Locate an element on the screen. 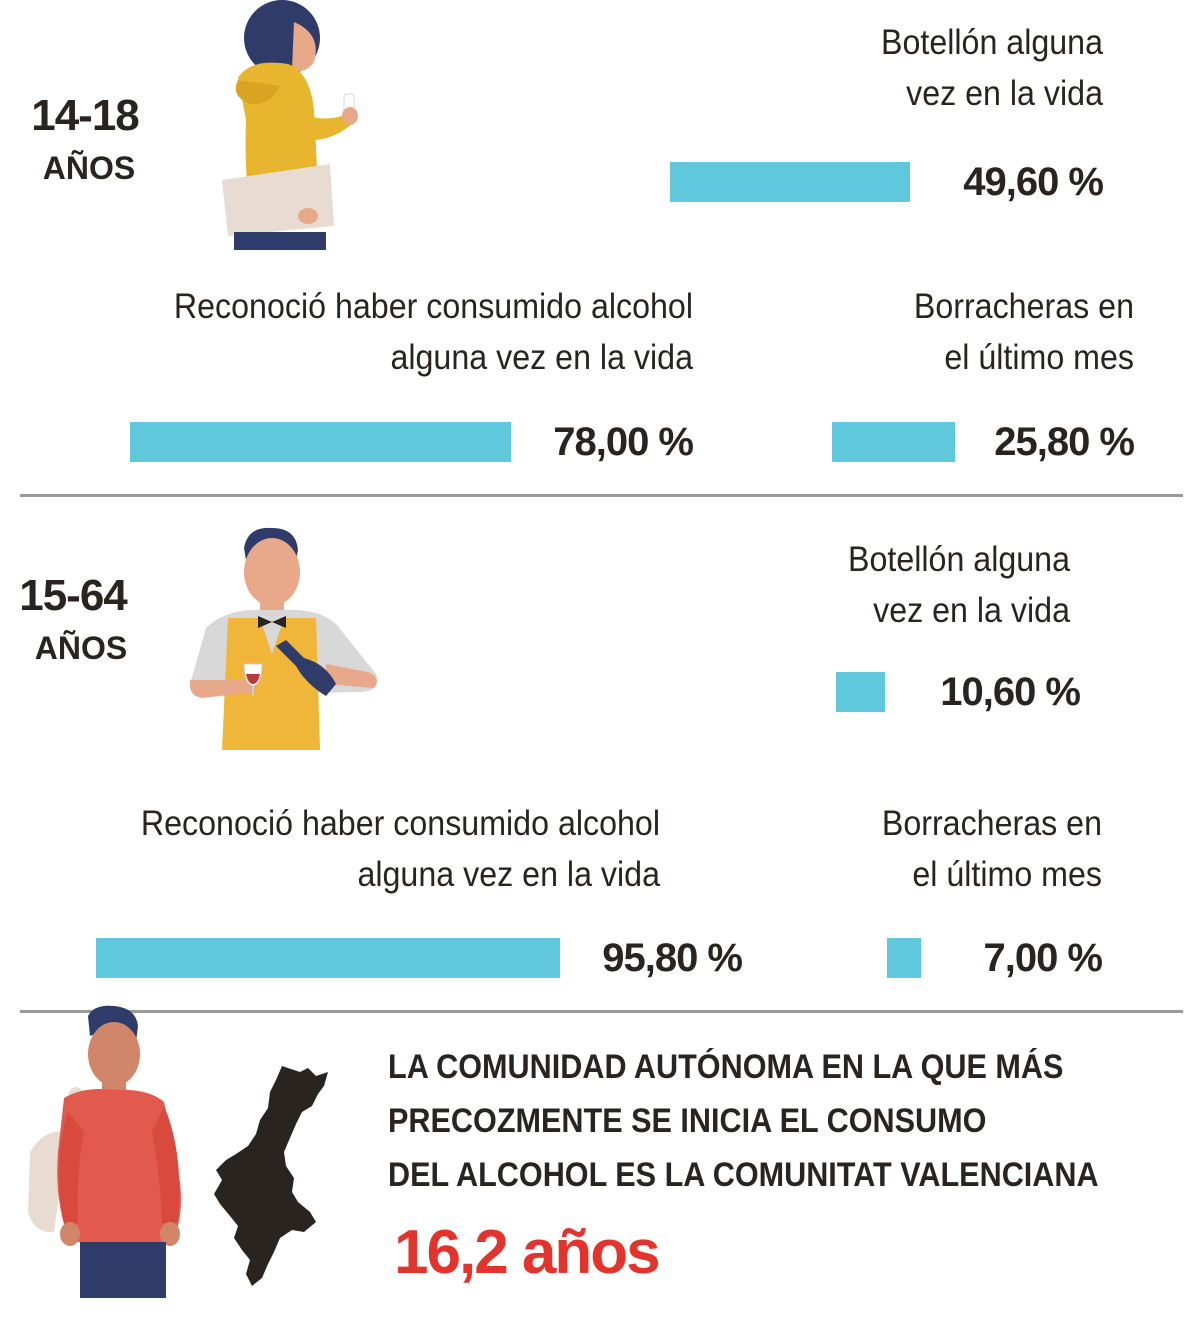  s2-alcohol-bar is located at coordinates (328, 958).